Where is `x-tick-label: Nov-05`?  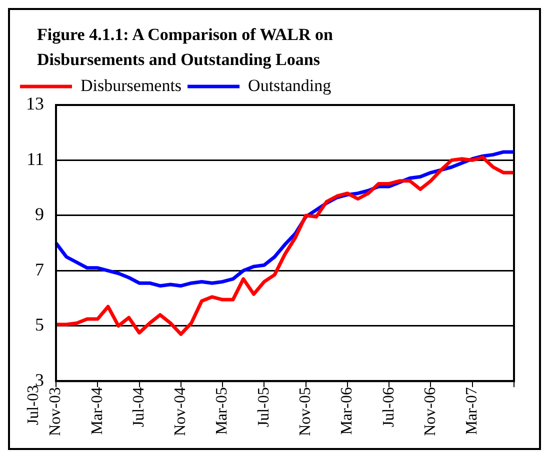
x-tick-label: Nov-05 is located at coordinates (305, 411).